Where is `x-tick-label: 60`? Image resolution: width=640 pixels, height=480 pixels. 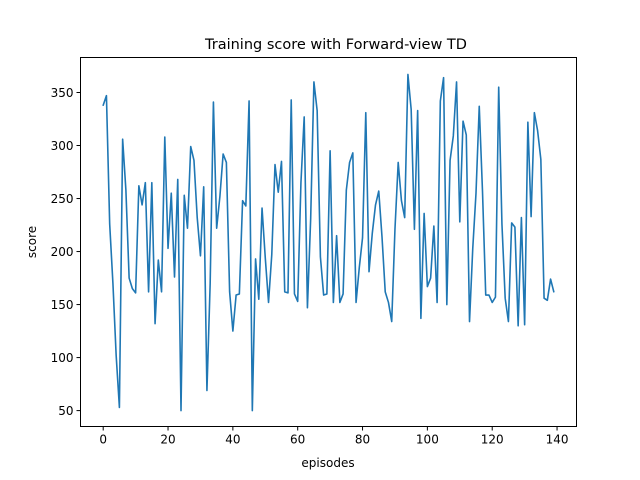 x-tick-label: 60 is located at coordinates (297, 440).